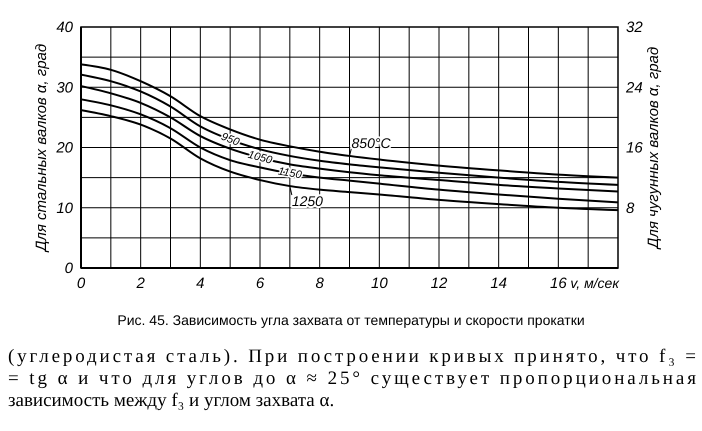 The image size is (702, 431). What do you see at coordinates (69, 268) in the screenshot?
I see `y-tick-label: 0` at bounding box center [69, 268].